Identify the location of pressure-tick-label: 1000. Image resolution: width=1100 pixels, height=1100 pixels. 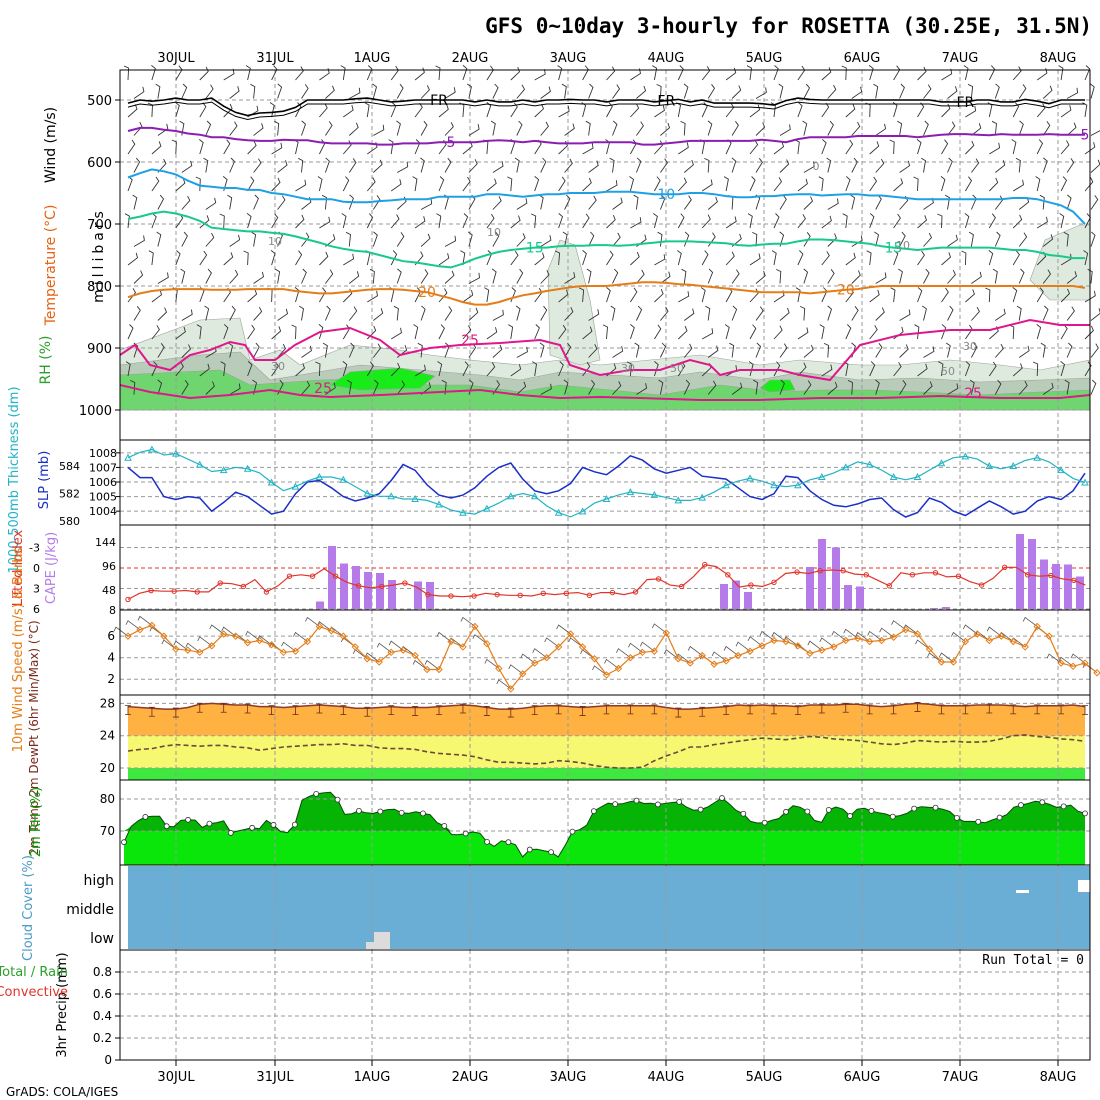
(95, 411).